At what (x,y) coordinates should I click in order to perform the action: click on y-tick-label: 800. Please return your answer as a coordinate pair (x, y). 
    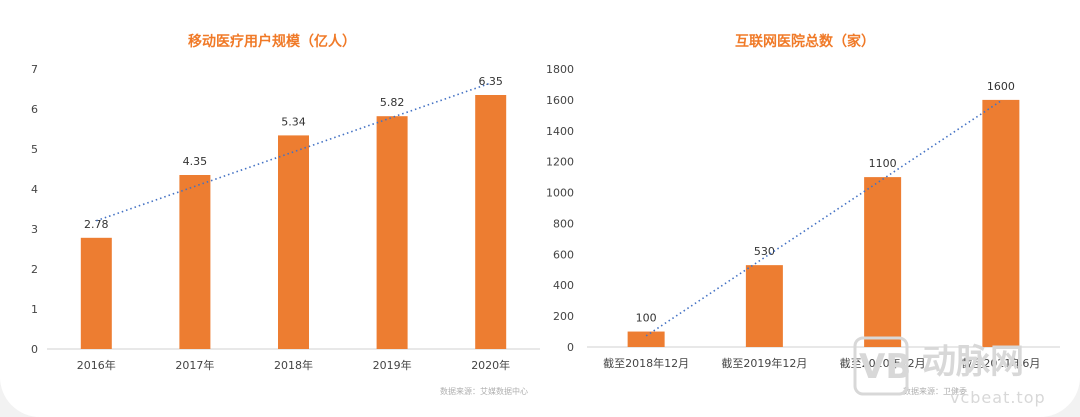
    Looking at the image, I should click on (563, 223).